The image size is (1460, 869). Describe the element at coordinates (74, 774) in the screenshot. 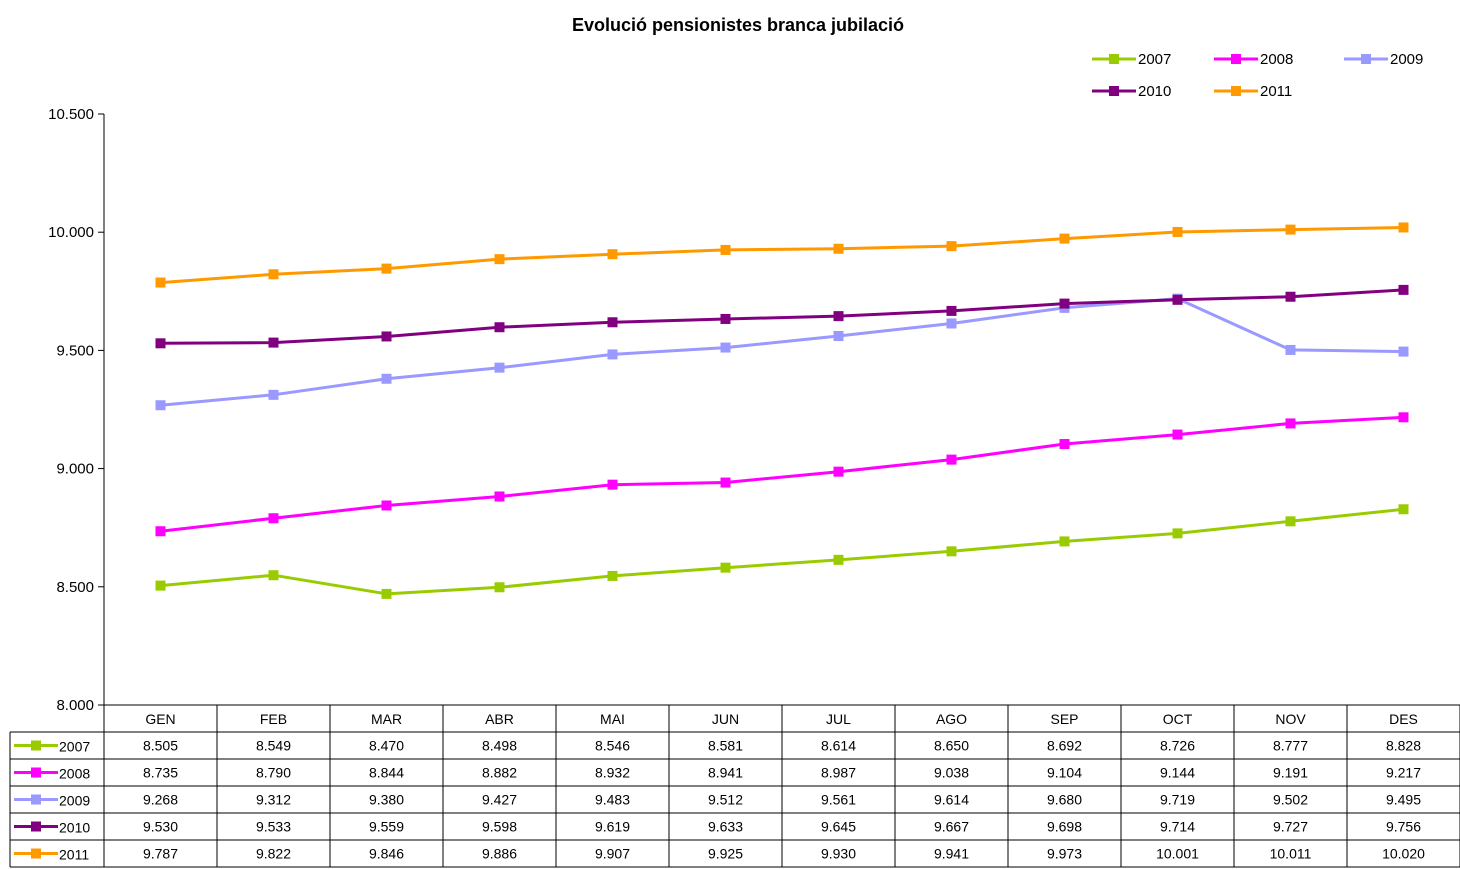

I see `table-series-name: 2008` at that location.